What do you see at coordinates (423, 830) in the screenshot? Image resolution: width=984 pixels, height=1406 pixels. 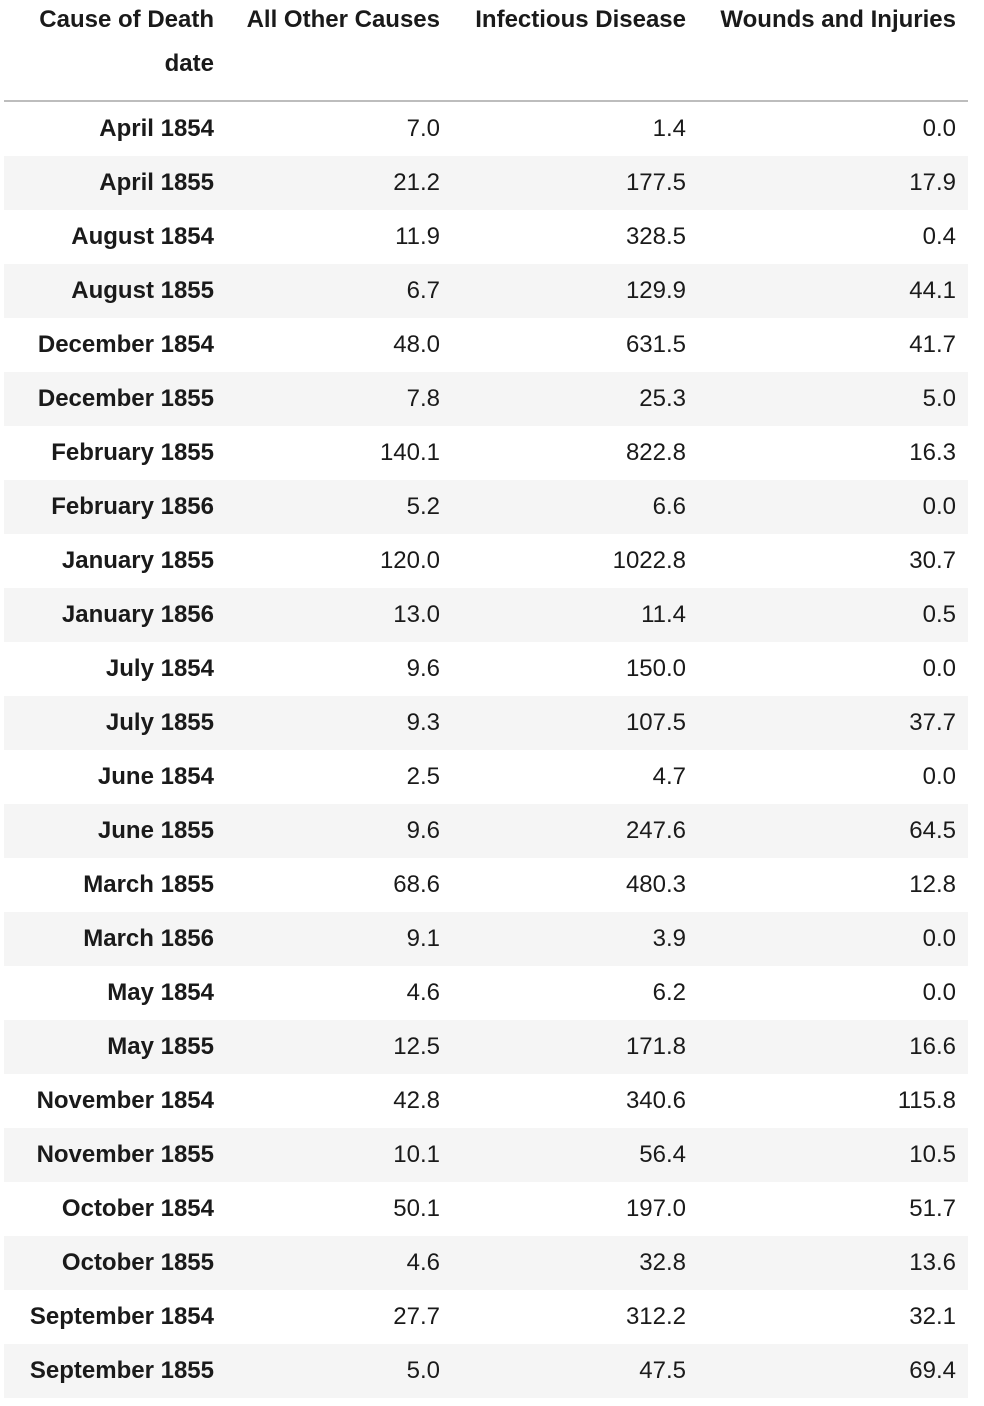 I see `table-cell: 9.6` at bounding box center [423, 830].